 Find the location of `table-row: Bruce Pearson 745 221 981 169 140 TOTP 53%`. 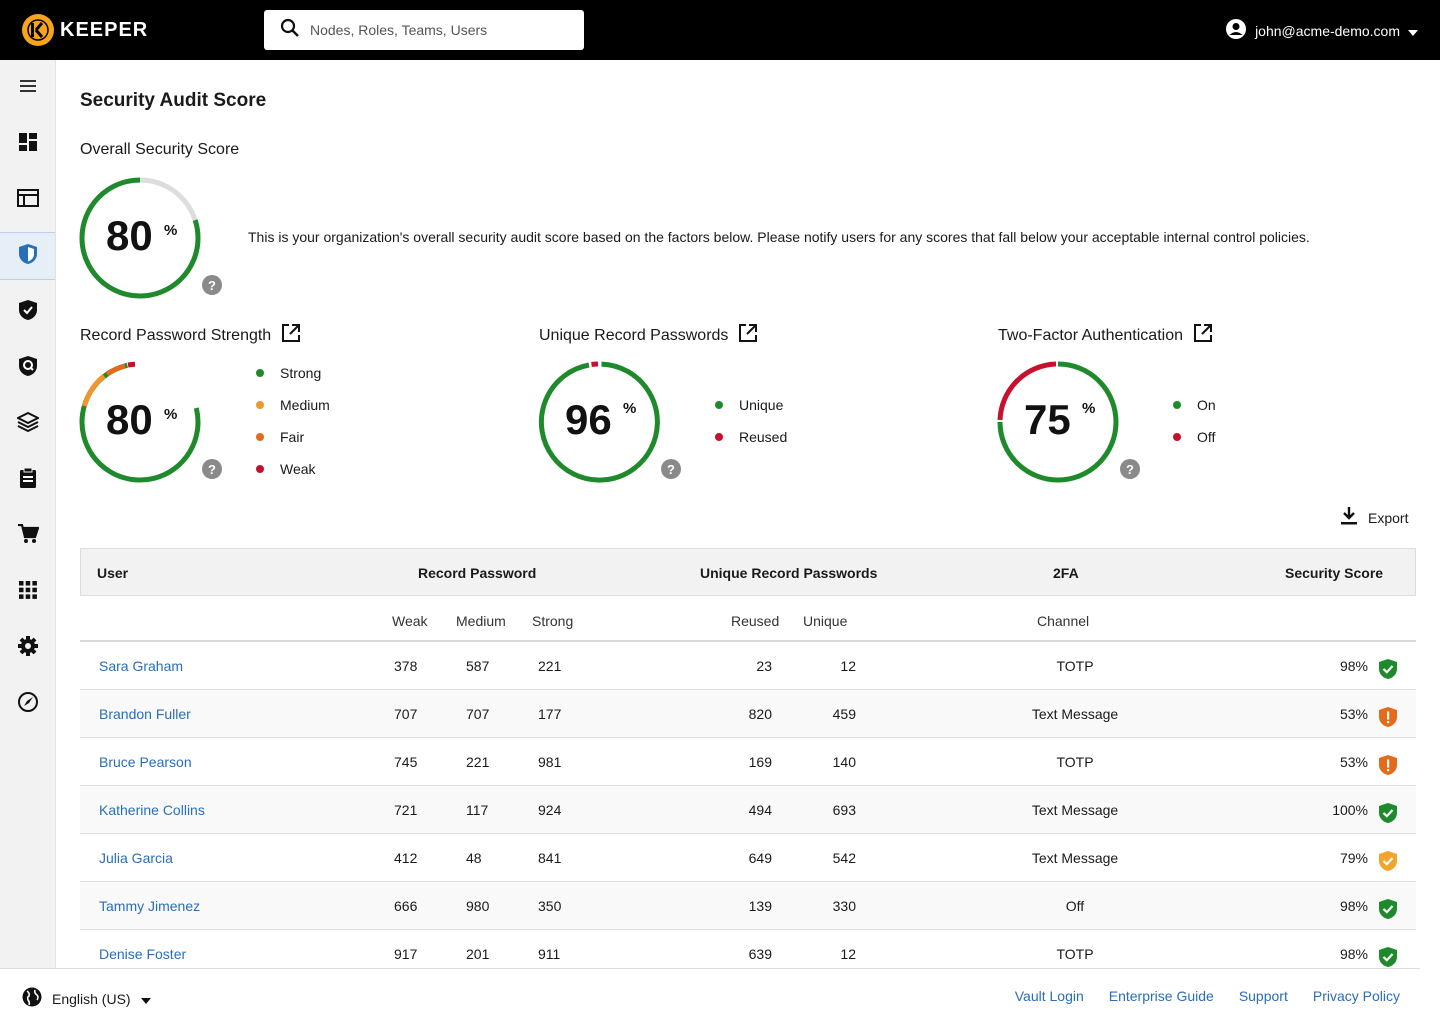

table-row: Bruce Pearson 745 221 981 169 140 TOTP 53% is located at coordinates (748, 762).